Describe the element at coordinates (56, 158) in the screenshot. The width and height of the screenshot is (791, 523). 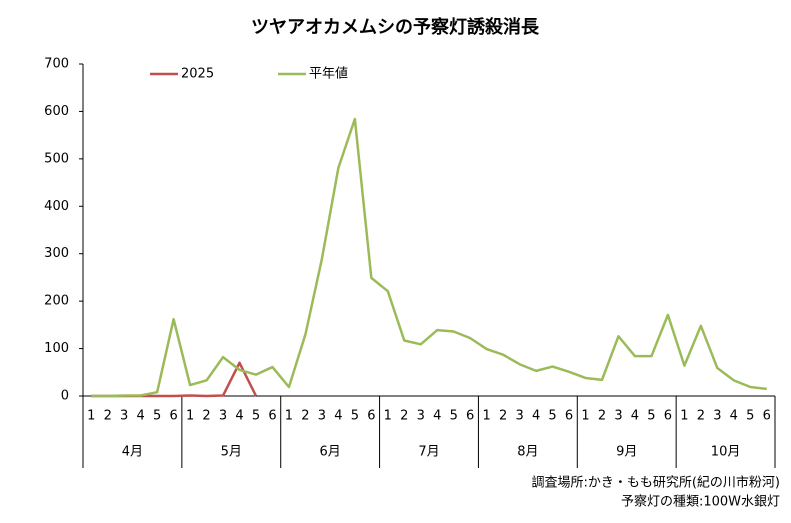
I see `y-tick-label: 500` at that location.